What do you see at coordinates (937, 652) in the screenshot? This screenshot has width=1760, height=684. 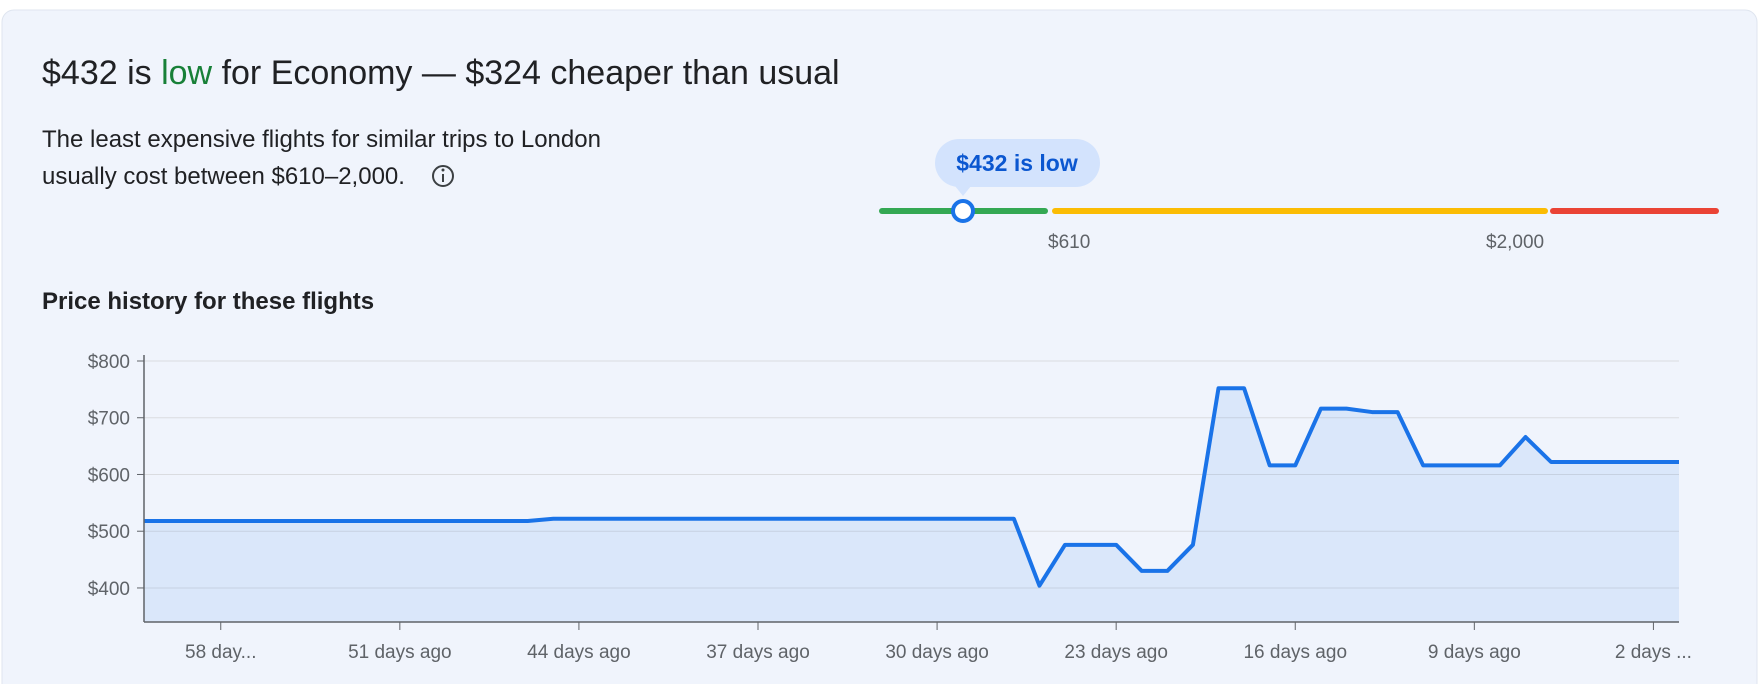 I see `x-tick-label: 30 days ago` at bounding box center [937, 652].